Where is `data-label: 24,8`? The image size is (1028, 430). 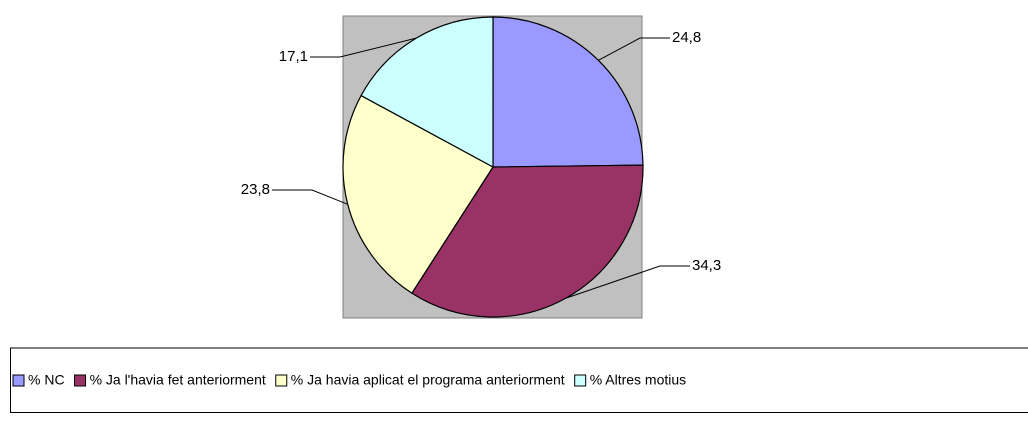
data-label: 24,8 is located at coordinates (686, 37).